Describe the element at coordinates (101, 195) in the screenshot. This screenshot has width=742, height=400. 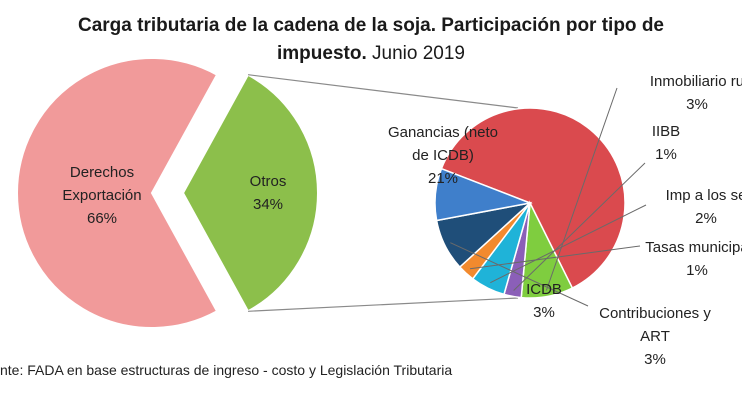
I see `label-derechos-exportacion: Derechos Exportación 66%` at that location.